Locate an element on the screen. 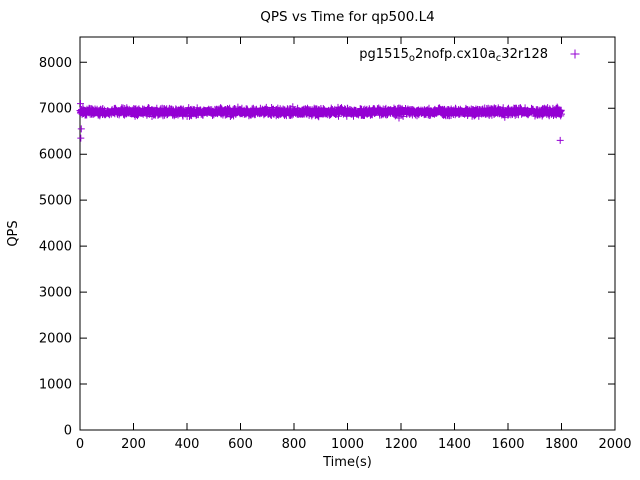  x-tick-label: 800 is located at coordinates (294, 444).